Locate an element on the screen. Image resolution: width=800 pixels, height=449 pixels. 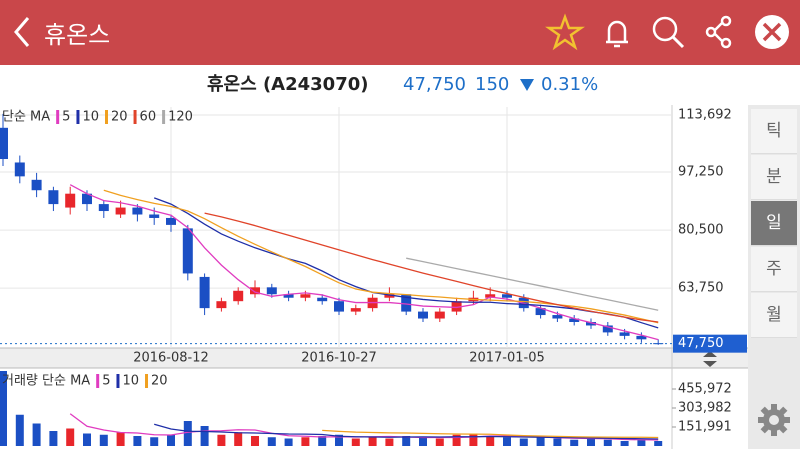
legend-label: 10 is located at coordinates (90, 117).